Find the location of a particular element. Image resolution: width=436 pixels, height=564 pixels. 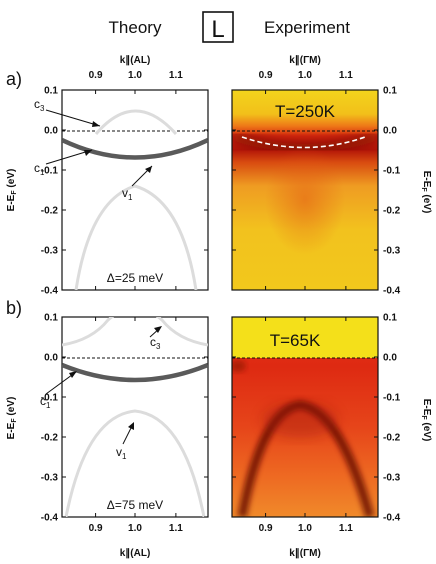

bottom-right-k-axis-label: k∥(ΓM) is located at coordinates (305, 553).